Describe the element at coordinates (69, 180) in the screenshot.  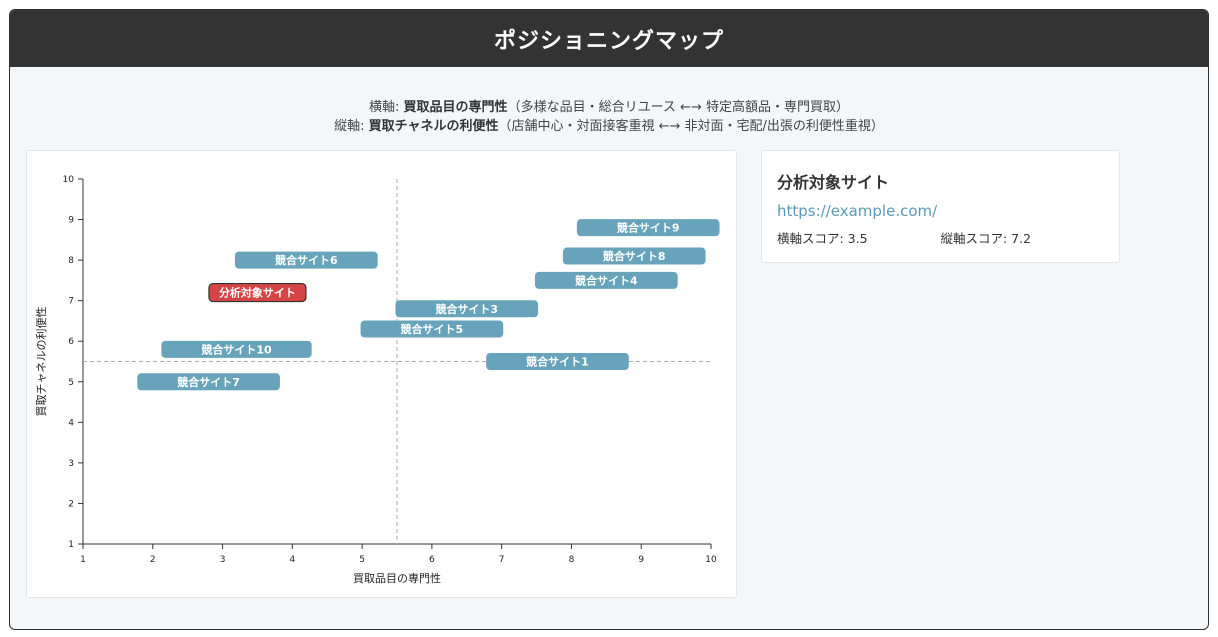
I see `y-tick-label: 10` at that location.